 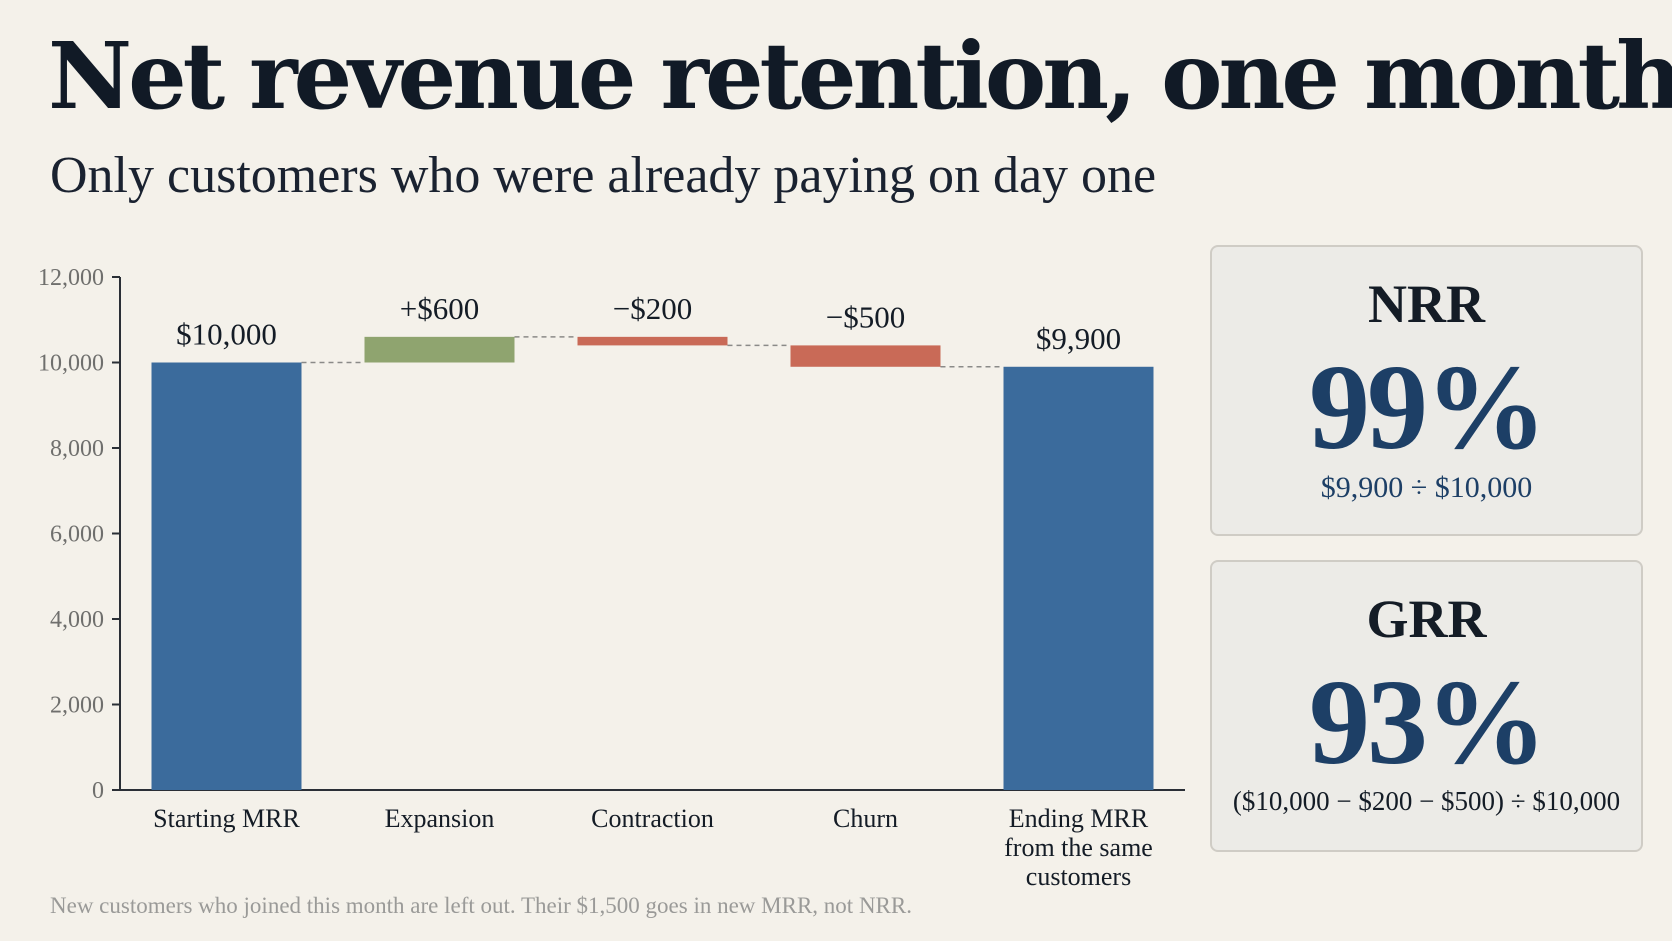 I want to click on nrr-label: NRR, so click(x=1426, y=304).